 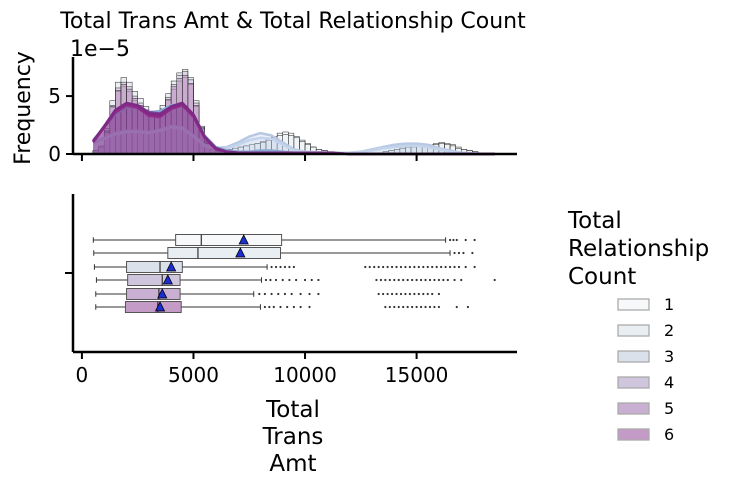 What do you see at coordinates (669, 434) in the screenshot?
I see `legend-label-6: 6` at bounding box center [669, 434].